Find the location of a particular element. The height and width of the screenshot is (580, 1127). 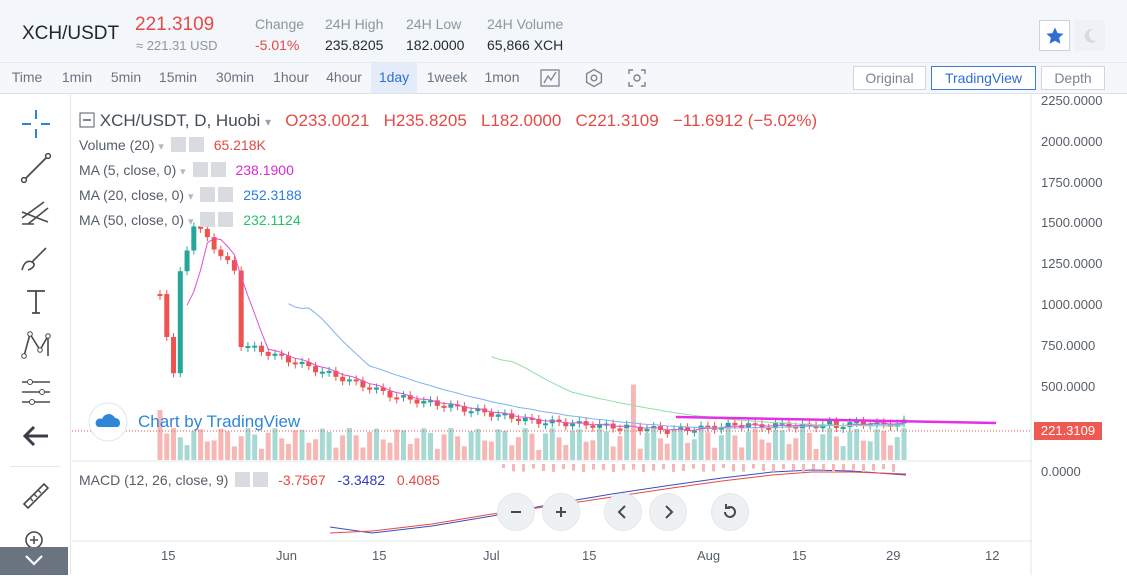

stat-24h-high: 24H High 235.8205 is located at coordinates (354, 34).